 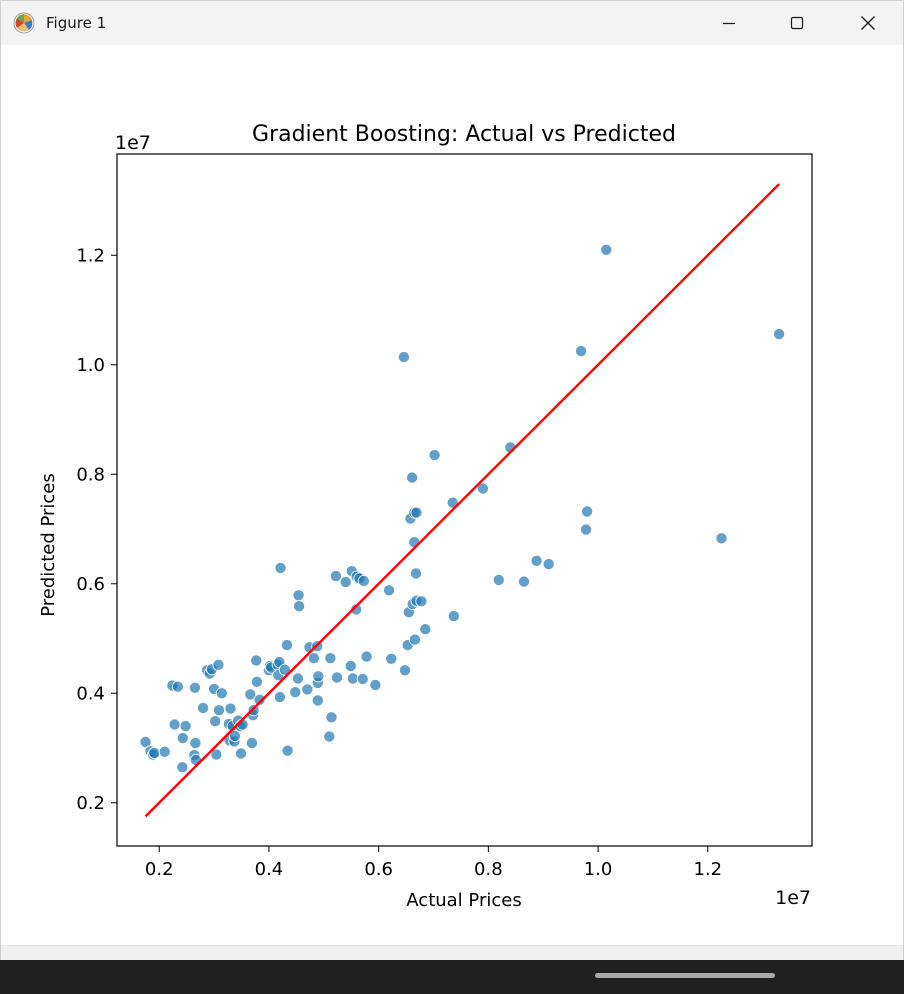 I want to click on x-tick-label: 0.8, so click(x=488, y=869).